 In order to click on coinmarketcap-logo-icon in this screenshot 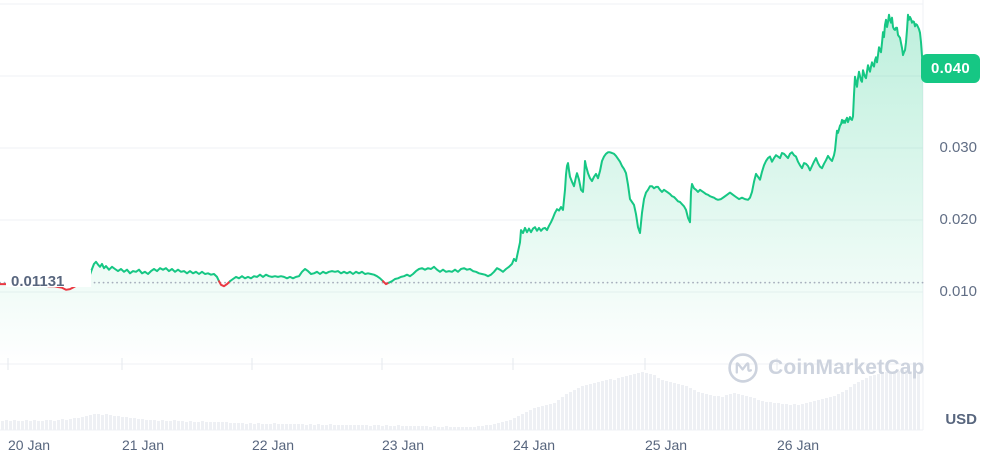, I will do `click(743, 368)`.